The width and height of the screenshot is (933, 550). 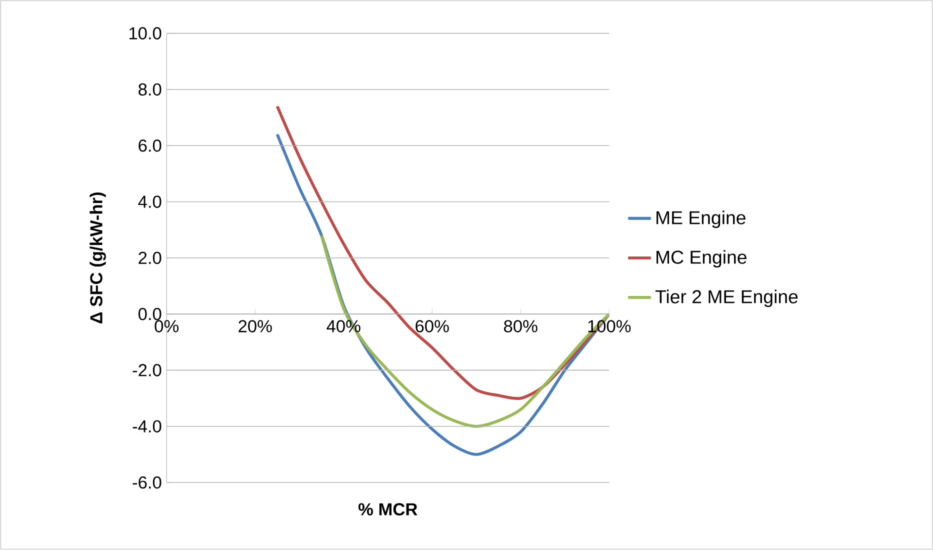 I want to click on y-tick-label: 0.0, so click(x=150, y=314).